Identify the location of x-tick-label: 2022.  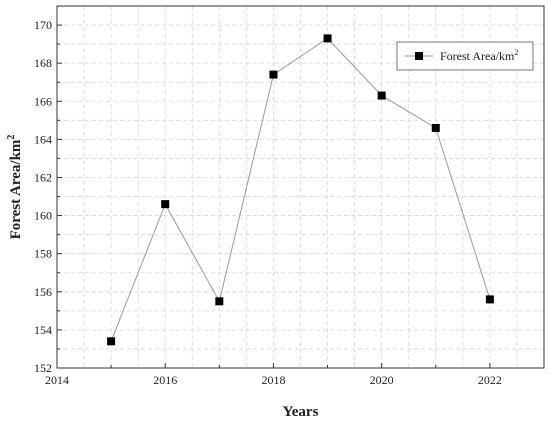
(490, 380).